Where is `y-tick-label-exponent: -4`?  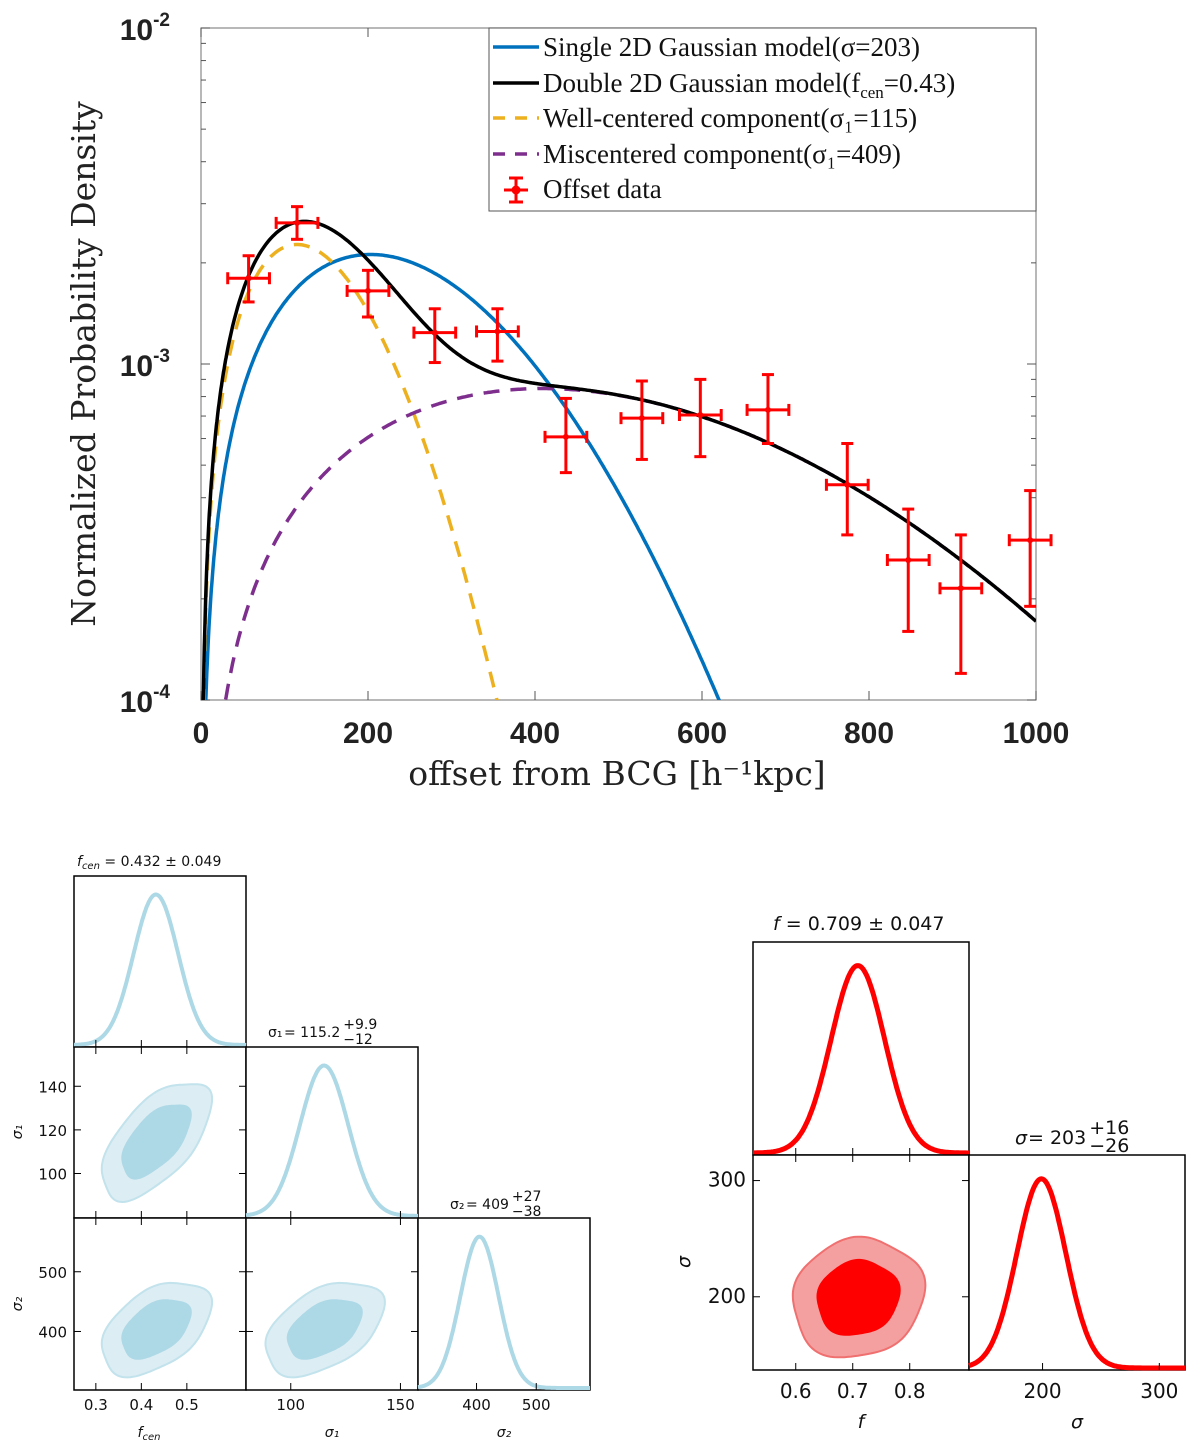
y-tick-label-exponent: -4 is located at coordinates (161, 692).